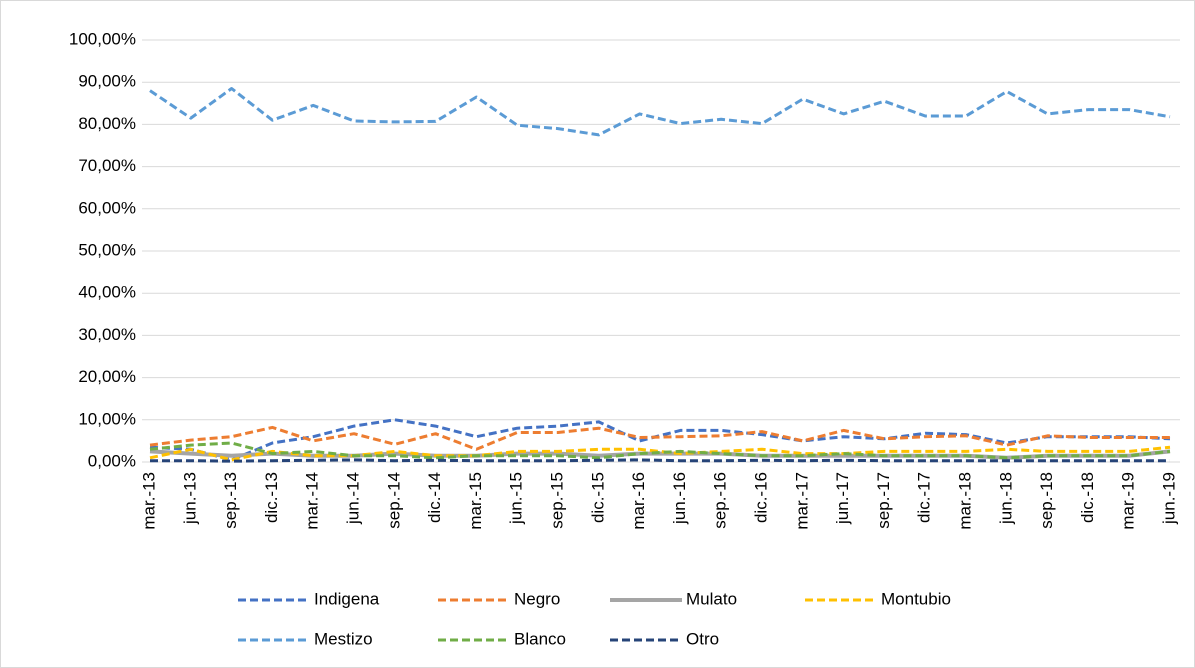 The image size is (1195, 668). What do you see at coordinates (1087, 497) in the screenshot?
I see `x-tick-label: dic.-18` at bounding box center [1087, 497].